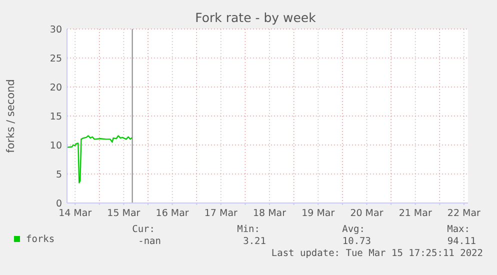  Describe the element at coordinates (59, 204) in the screenshot. I see `y-tick-label: 0` at that location.